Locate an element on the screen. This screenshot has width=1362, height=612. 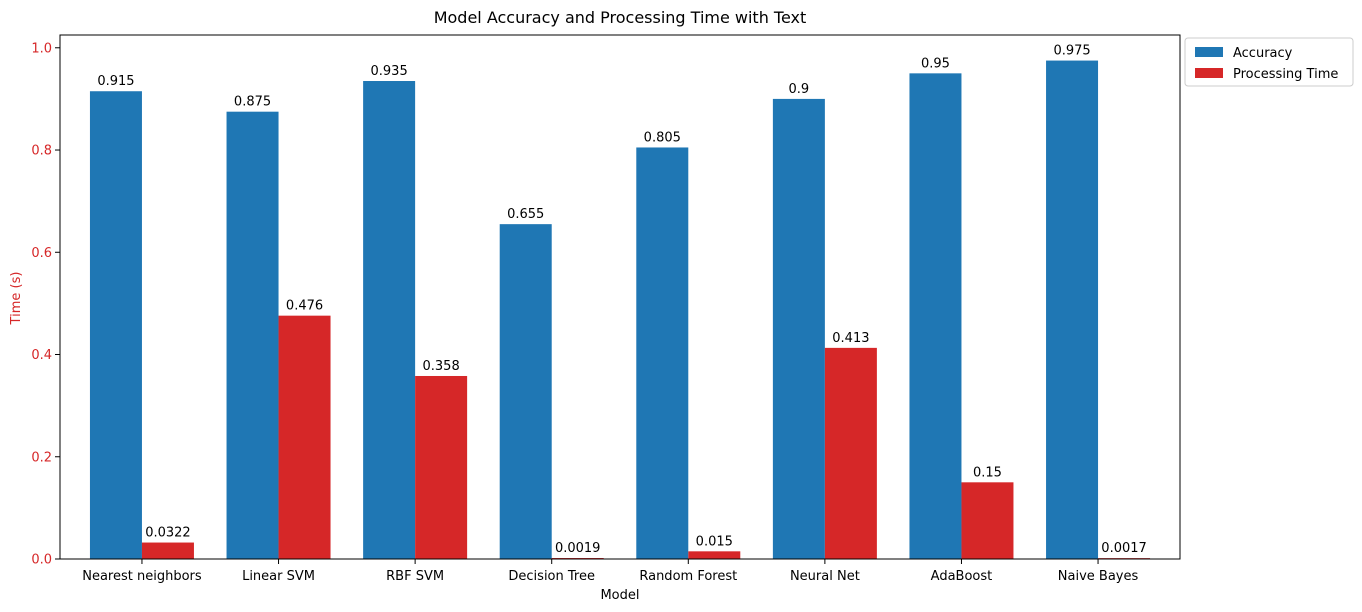
x-tick-label-7: Naive Bayes is located at coordinates (1098, 576).